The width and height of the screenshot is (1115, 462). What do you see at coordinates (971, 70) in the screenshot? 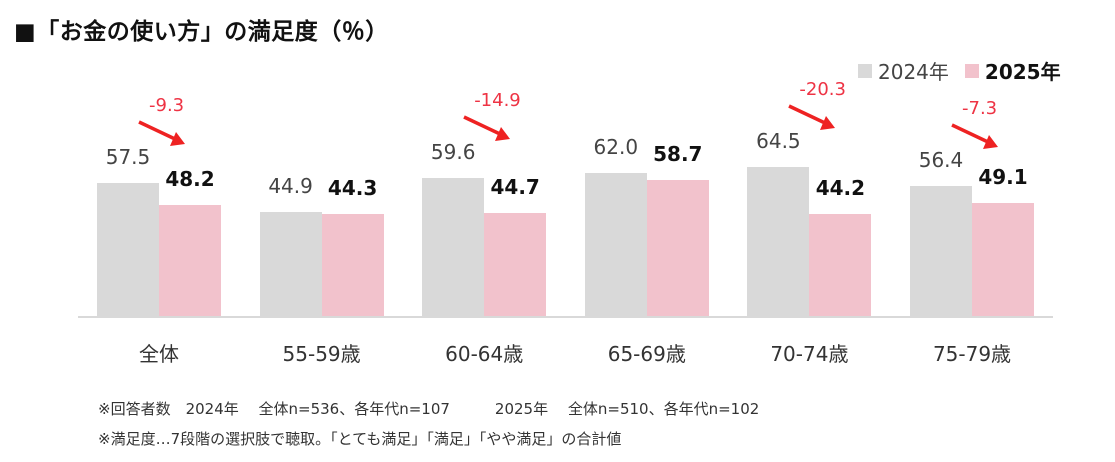
I see `legend-swatch-2025` at bounding box center [971, 70].